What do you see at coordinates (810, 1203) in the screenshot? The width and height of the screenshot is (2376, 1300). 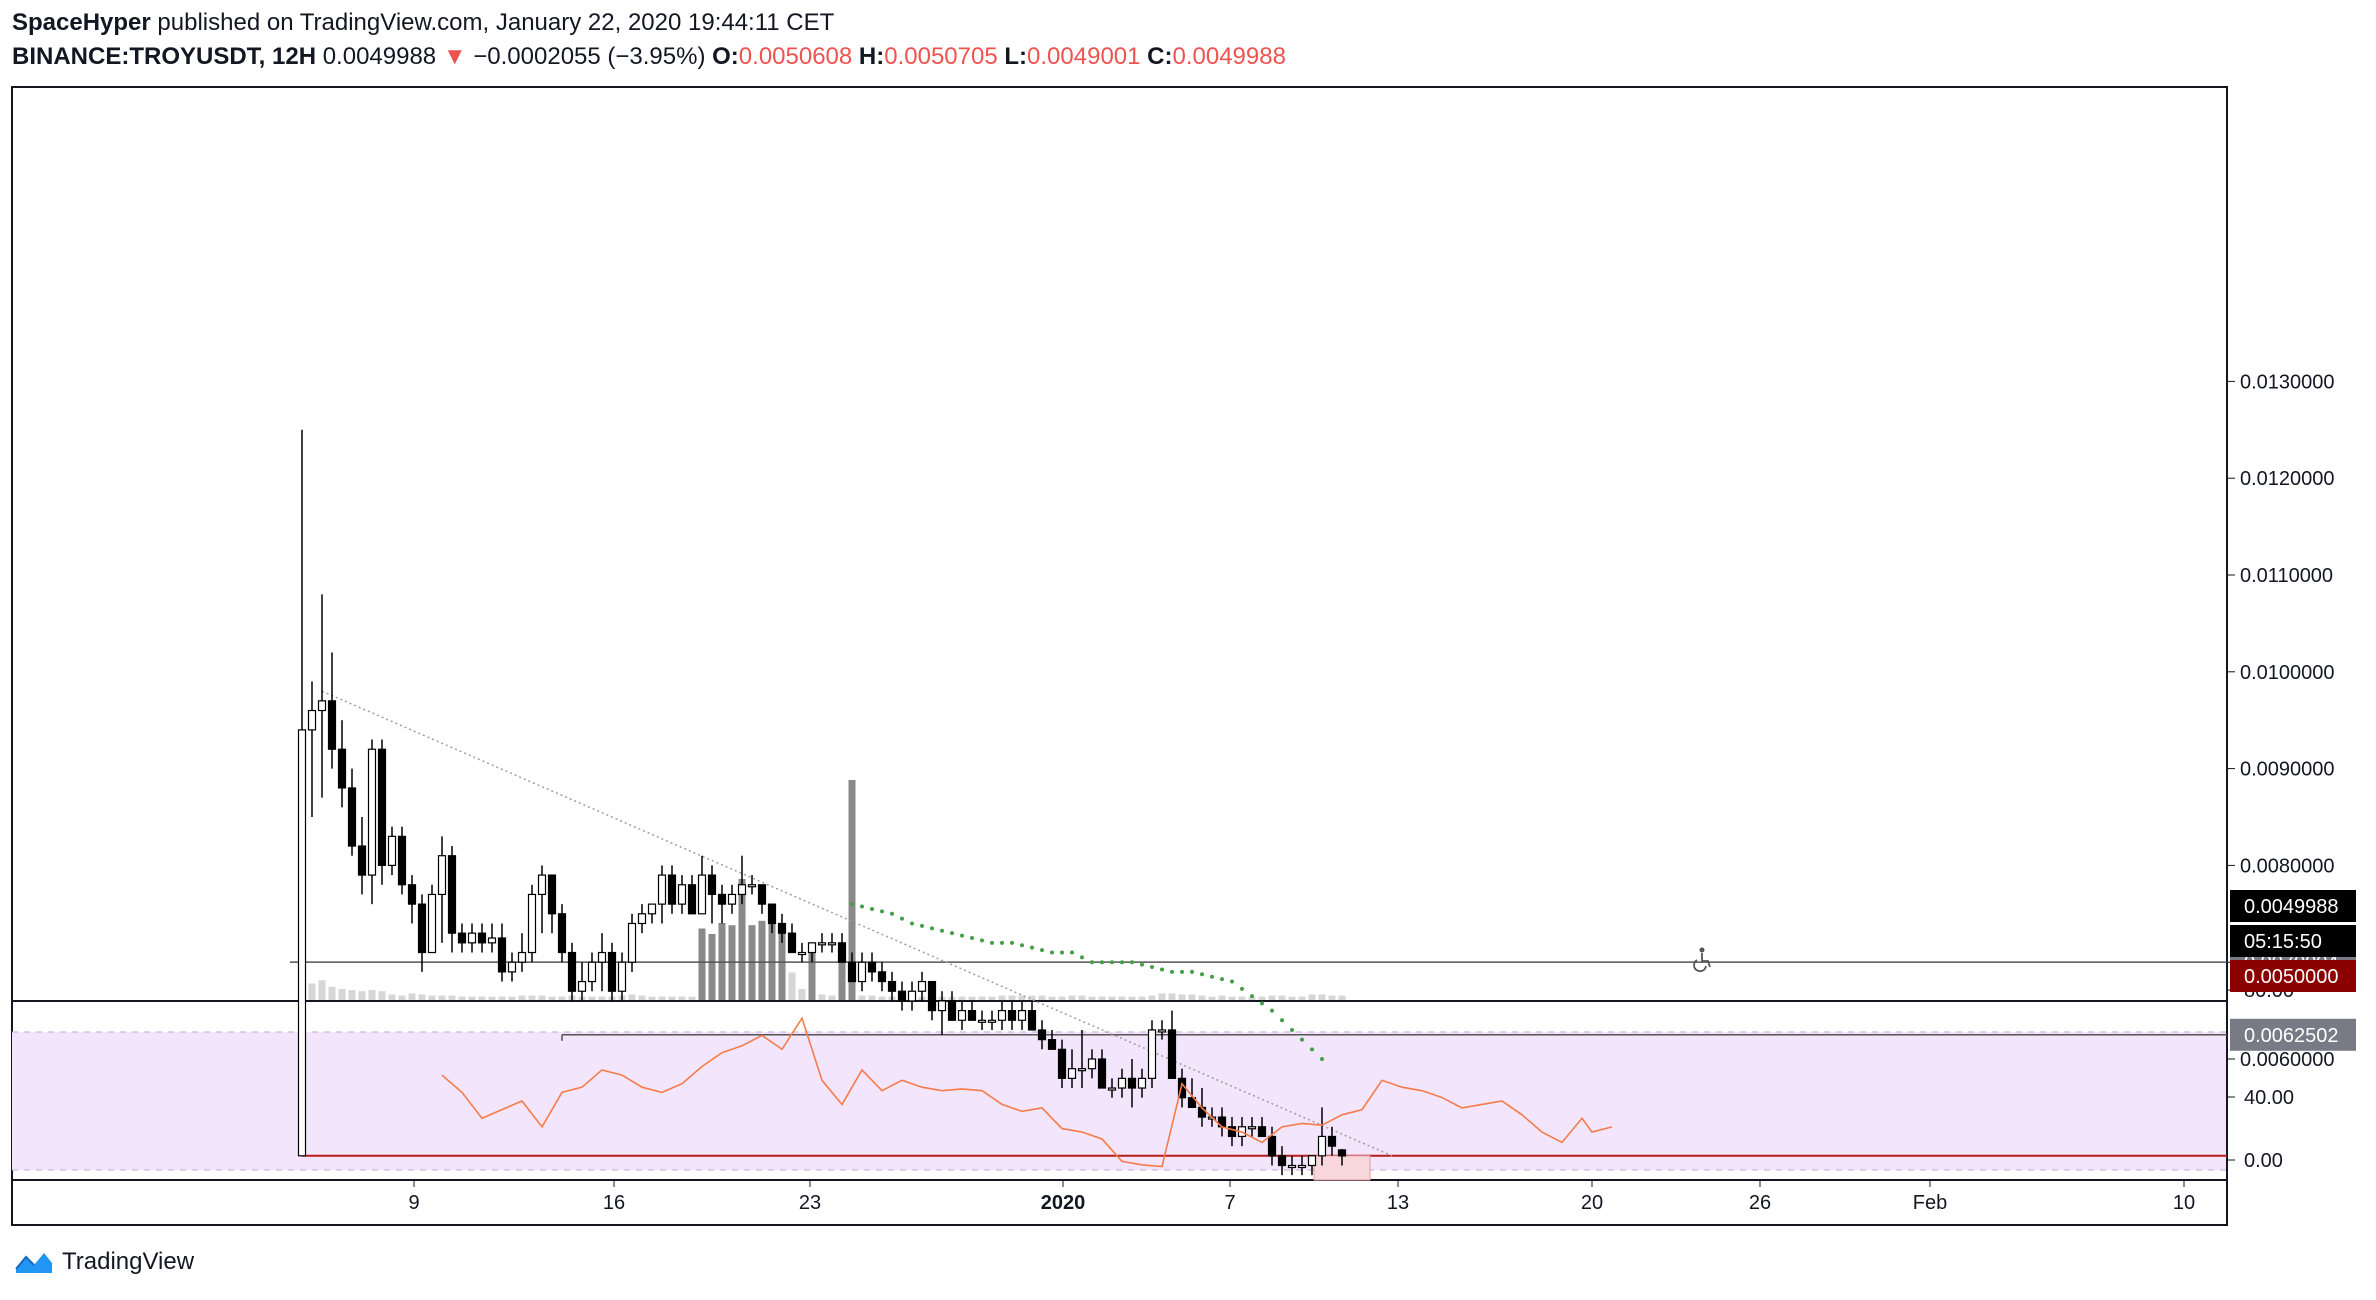 I see `time-tick-label: 23` at bounding box center [810, 1203].